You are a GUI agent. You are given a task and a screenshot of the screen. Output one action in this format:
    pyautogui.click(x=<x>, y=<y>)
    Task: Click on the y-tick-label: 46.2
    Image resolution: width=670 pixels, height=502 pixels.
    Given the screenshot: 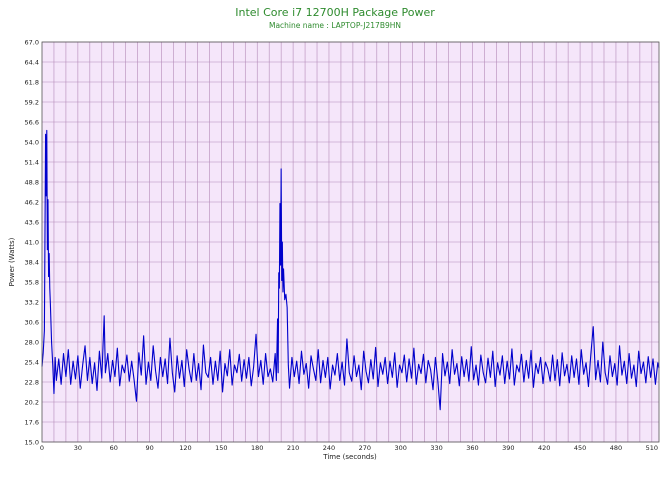 What is the action you would take?
    pyautogui.click(x=32, y=202)
    